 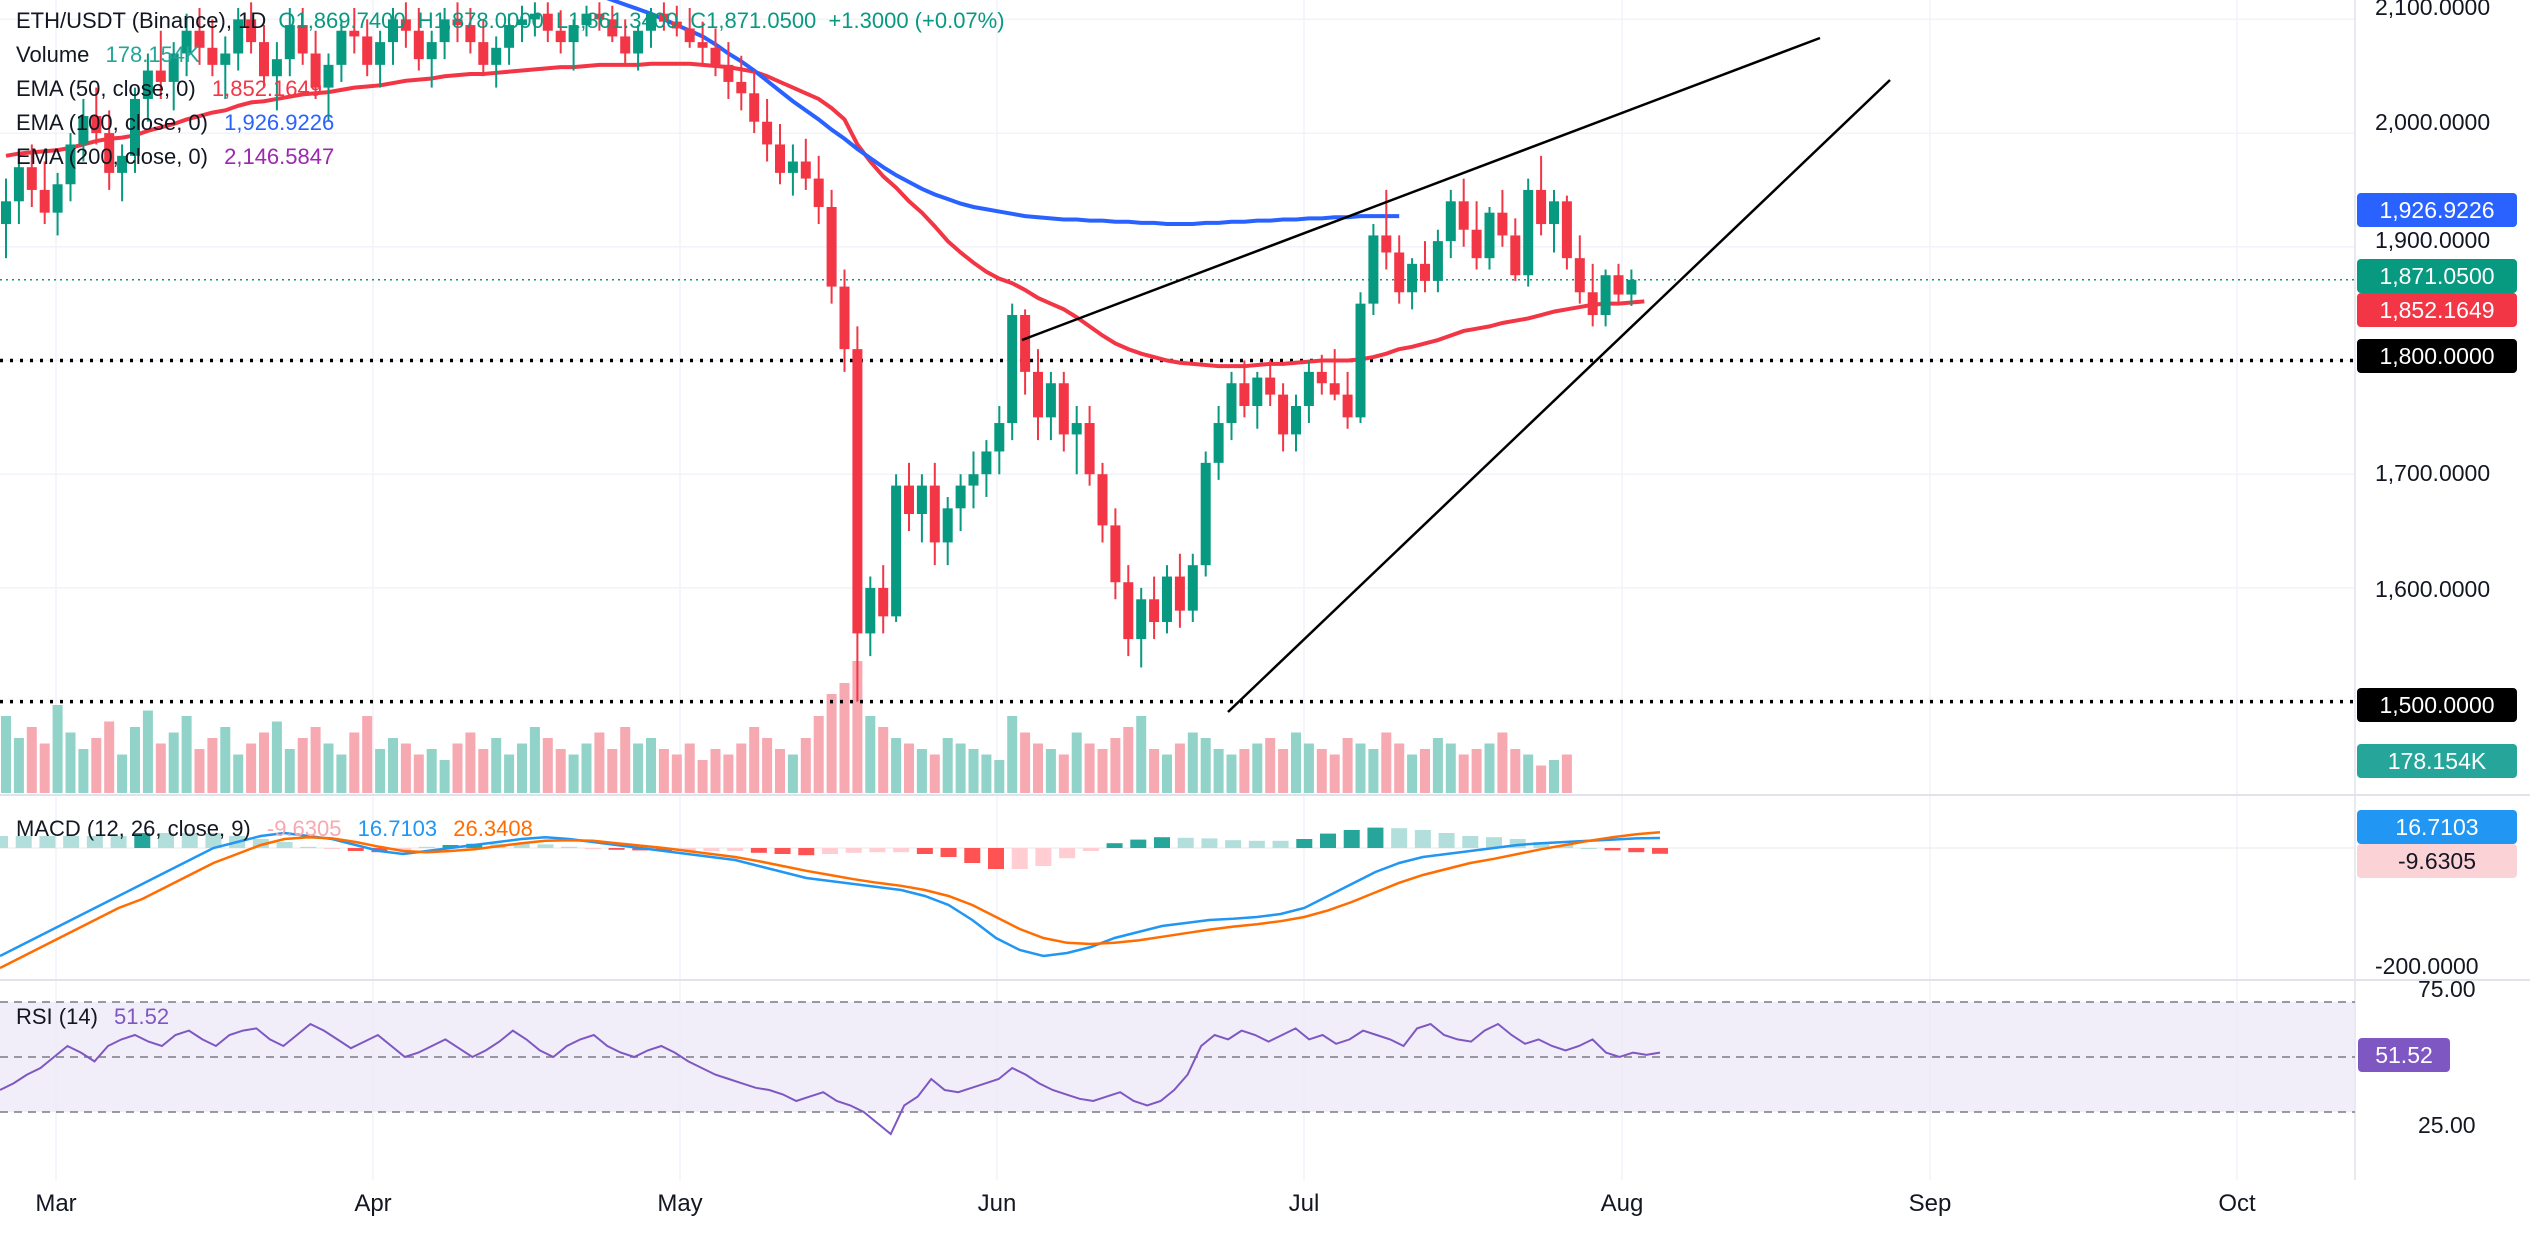 What do you see at coordinates (2437, 761) in the screenshot?
I see `volume-tag: 178.154K` at bounding box center [2437, 761].